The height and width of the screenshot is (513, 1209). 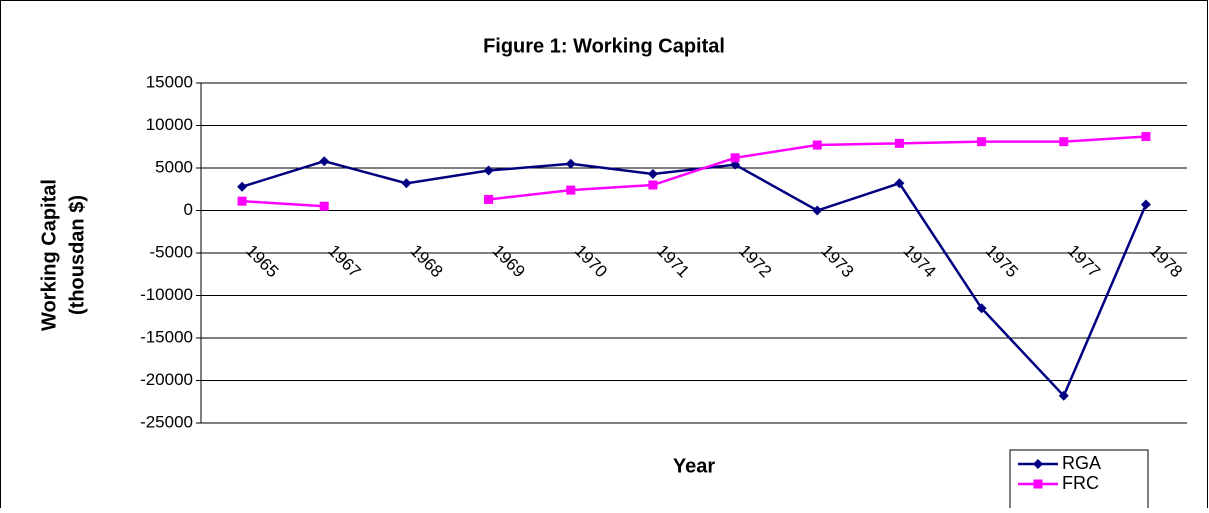 I want to click on y-tick-label: 5000, so click(x=174, y=166).